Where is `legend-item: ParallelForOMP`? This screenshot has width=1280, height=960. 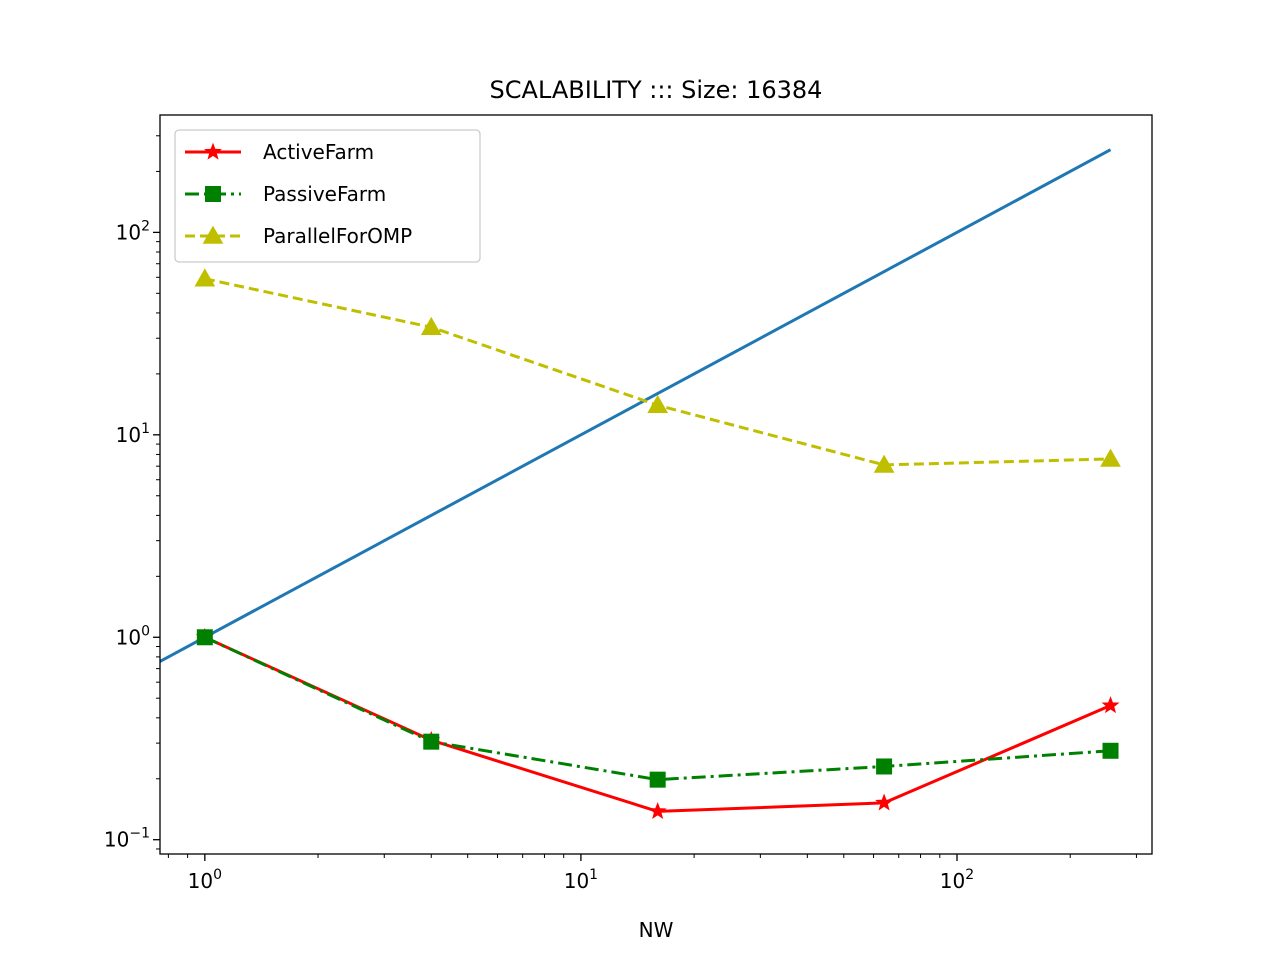 legend-item: ParallelForOMP is located at coordinates (298, 236).